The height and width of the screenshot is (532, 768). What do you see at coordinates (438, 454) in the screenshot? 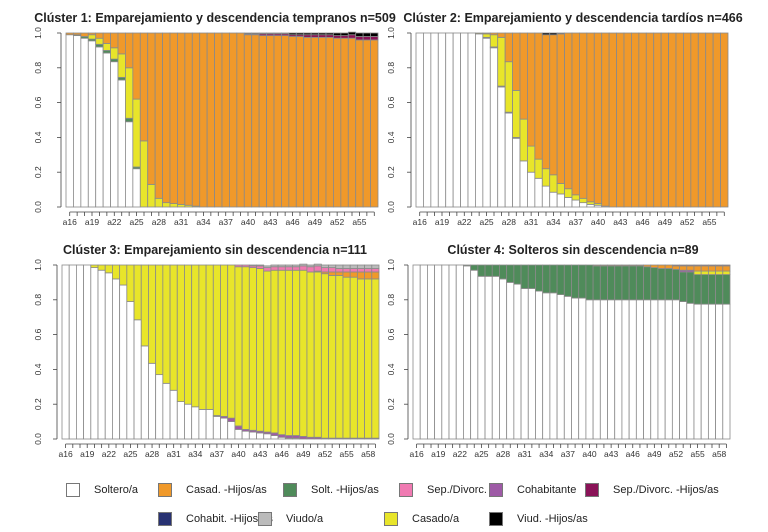
I see `x-tick-label: a19` at bounding box center [438, 454].